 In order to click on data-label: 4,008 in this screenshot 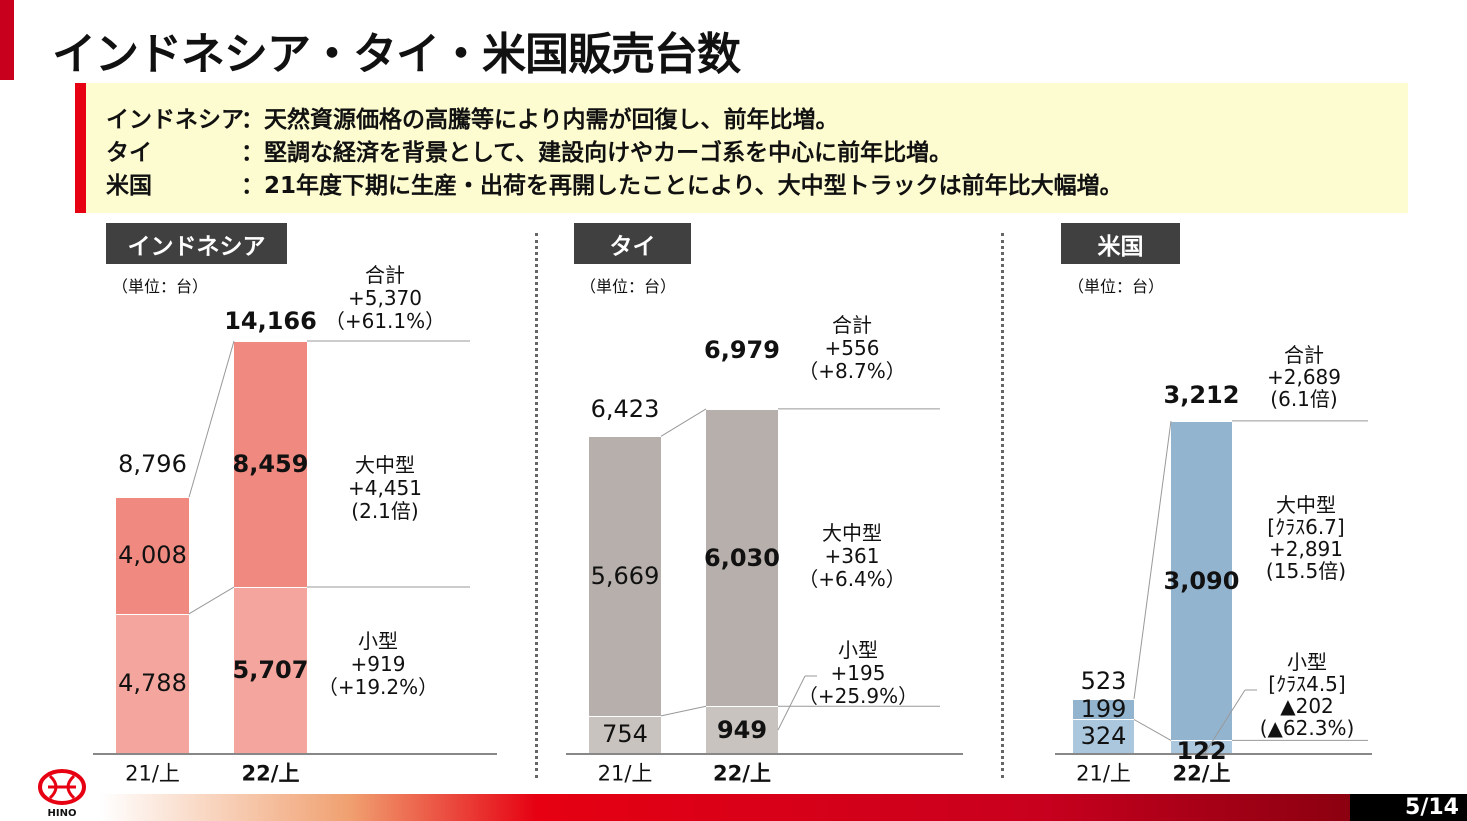, I will do `click(152, 555)`.